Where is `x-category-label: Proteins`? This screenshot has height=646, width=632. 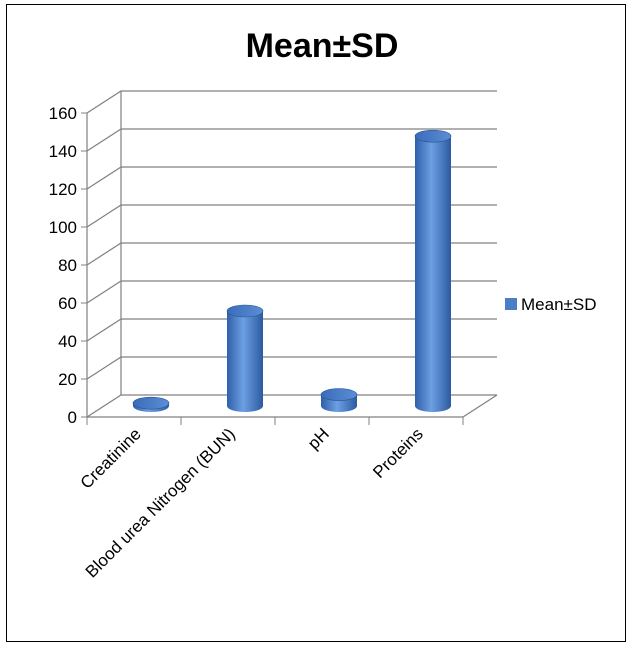 x-category-label: Proteins is located at coordinates (398, 453).